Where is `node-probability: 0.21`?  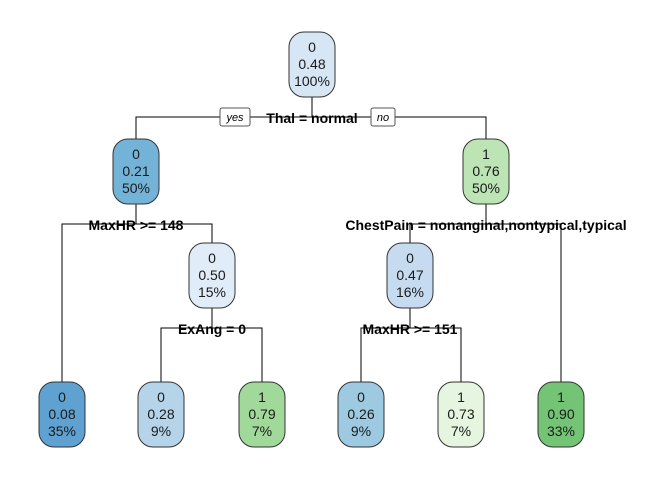
node-probability: 0.21 is located at coordinates (135, 171).